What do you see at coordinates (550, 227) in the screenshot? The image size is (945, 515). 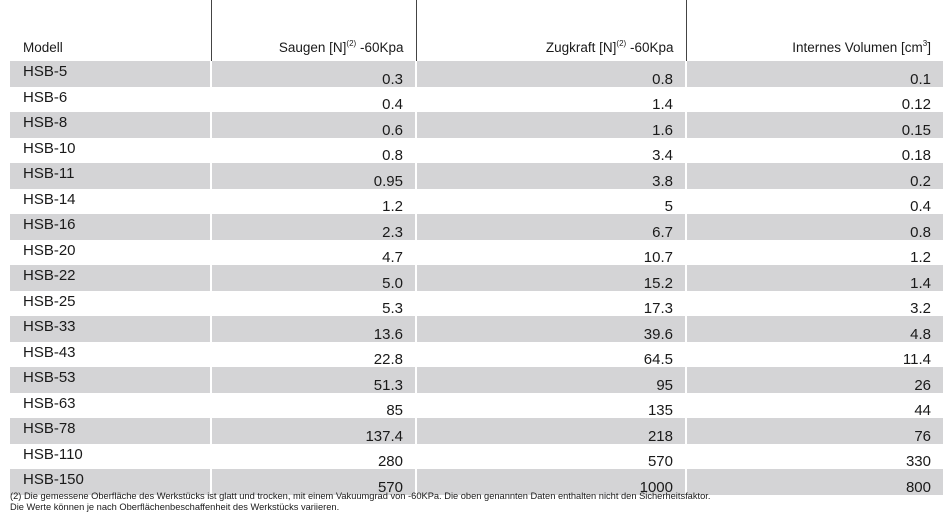 I see `cell-pull: 6.7` at bounding box center [550, 227].